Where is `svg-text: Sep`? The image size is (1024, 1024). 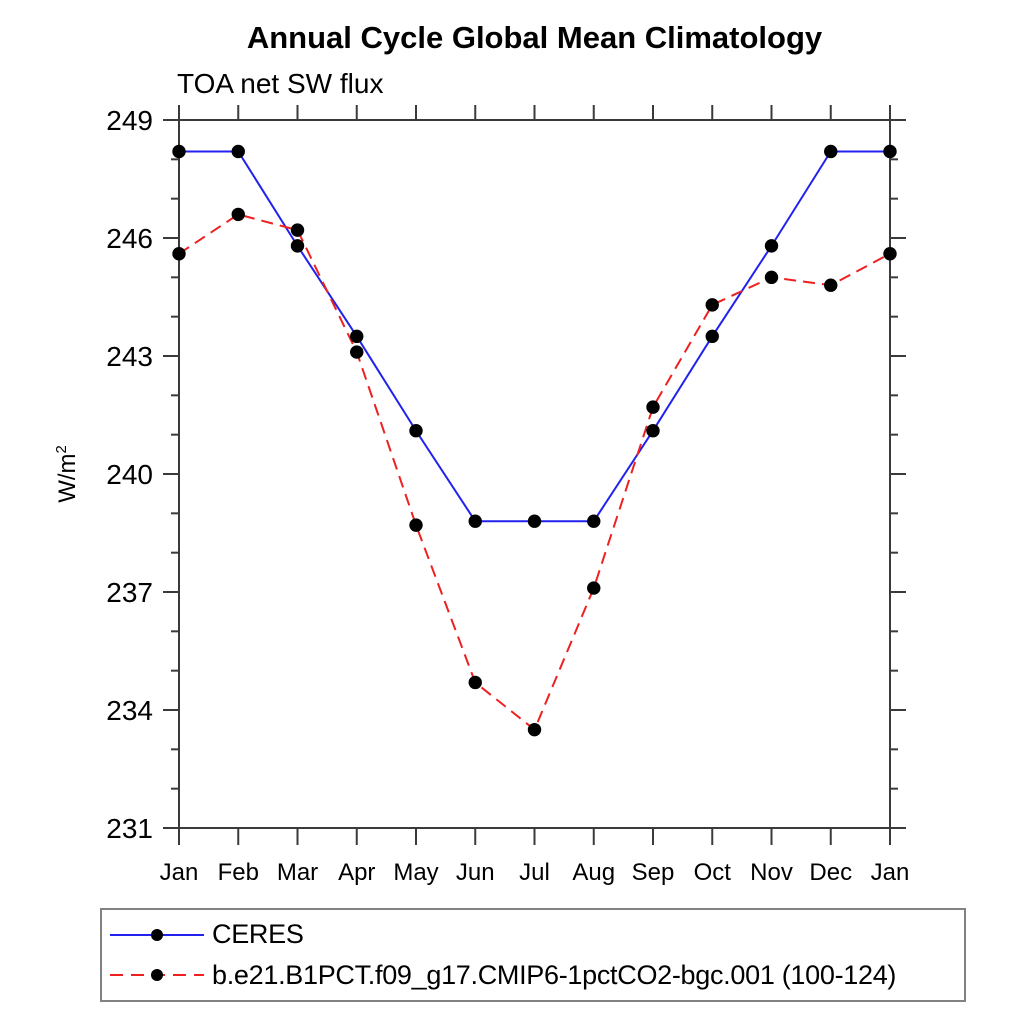 svg-text: Sep is located at coordinates (653, 872).